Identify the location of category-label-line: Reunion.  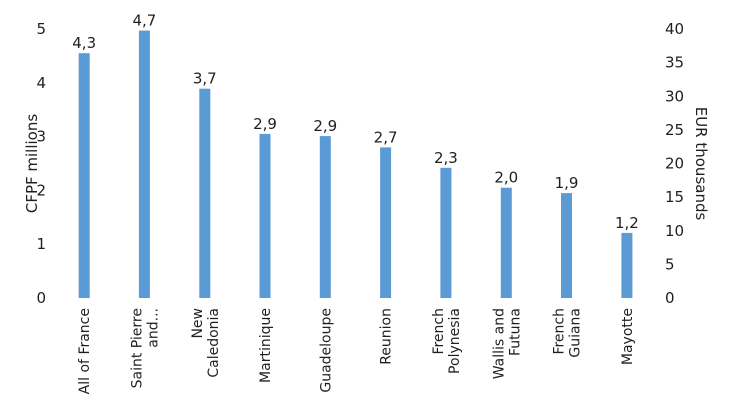
(387, 336).